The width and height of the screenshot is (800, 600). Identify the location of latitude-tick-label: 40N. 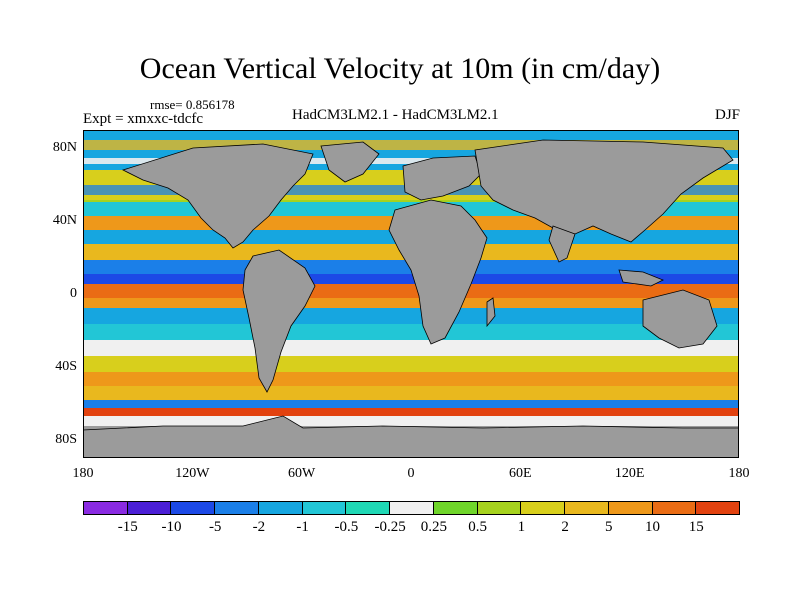
(64, 221).